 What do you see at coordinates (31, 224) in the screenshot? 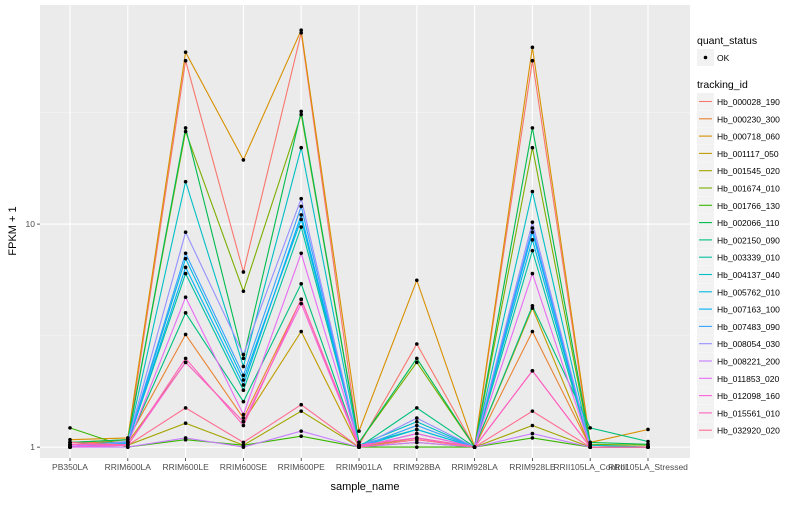
I see `y-tick-label: 10` at bounding box center [31, 224].